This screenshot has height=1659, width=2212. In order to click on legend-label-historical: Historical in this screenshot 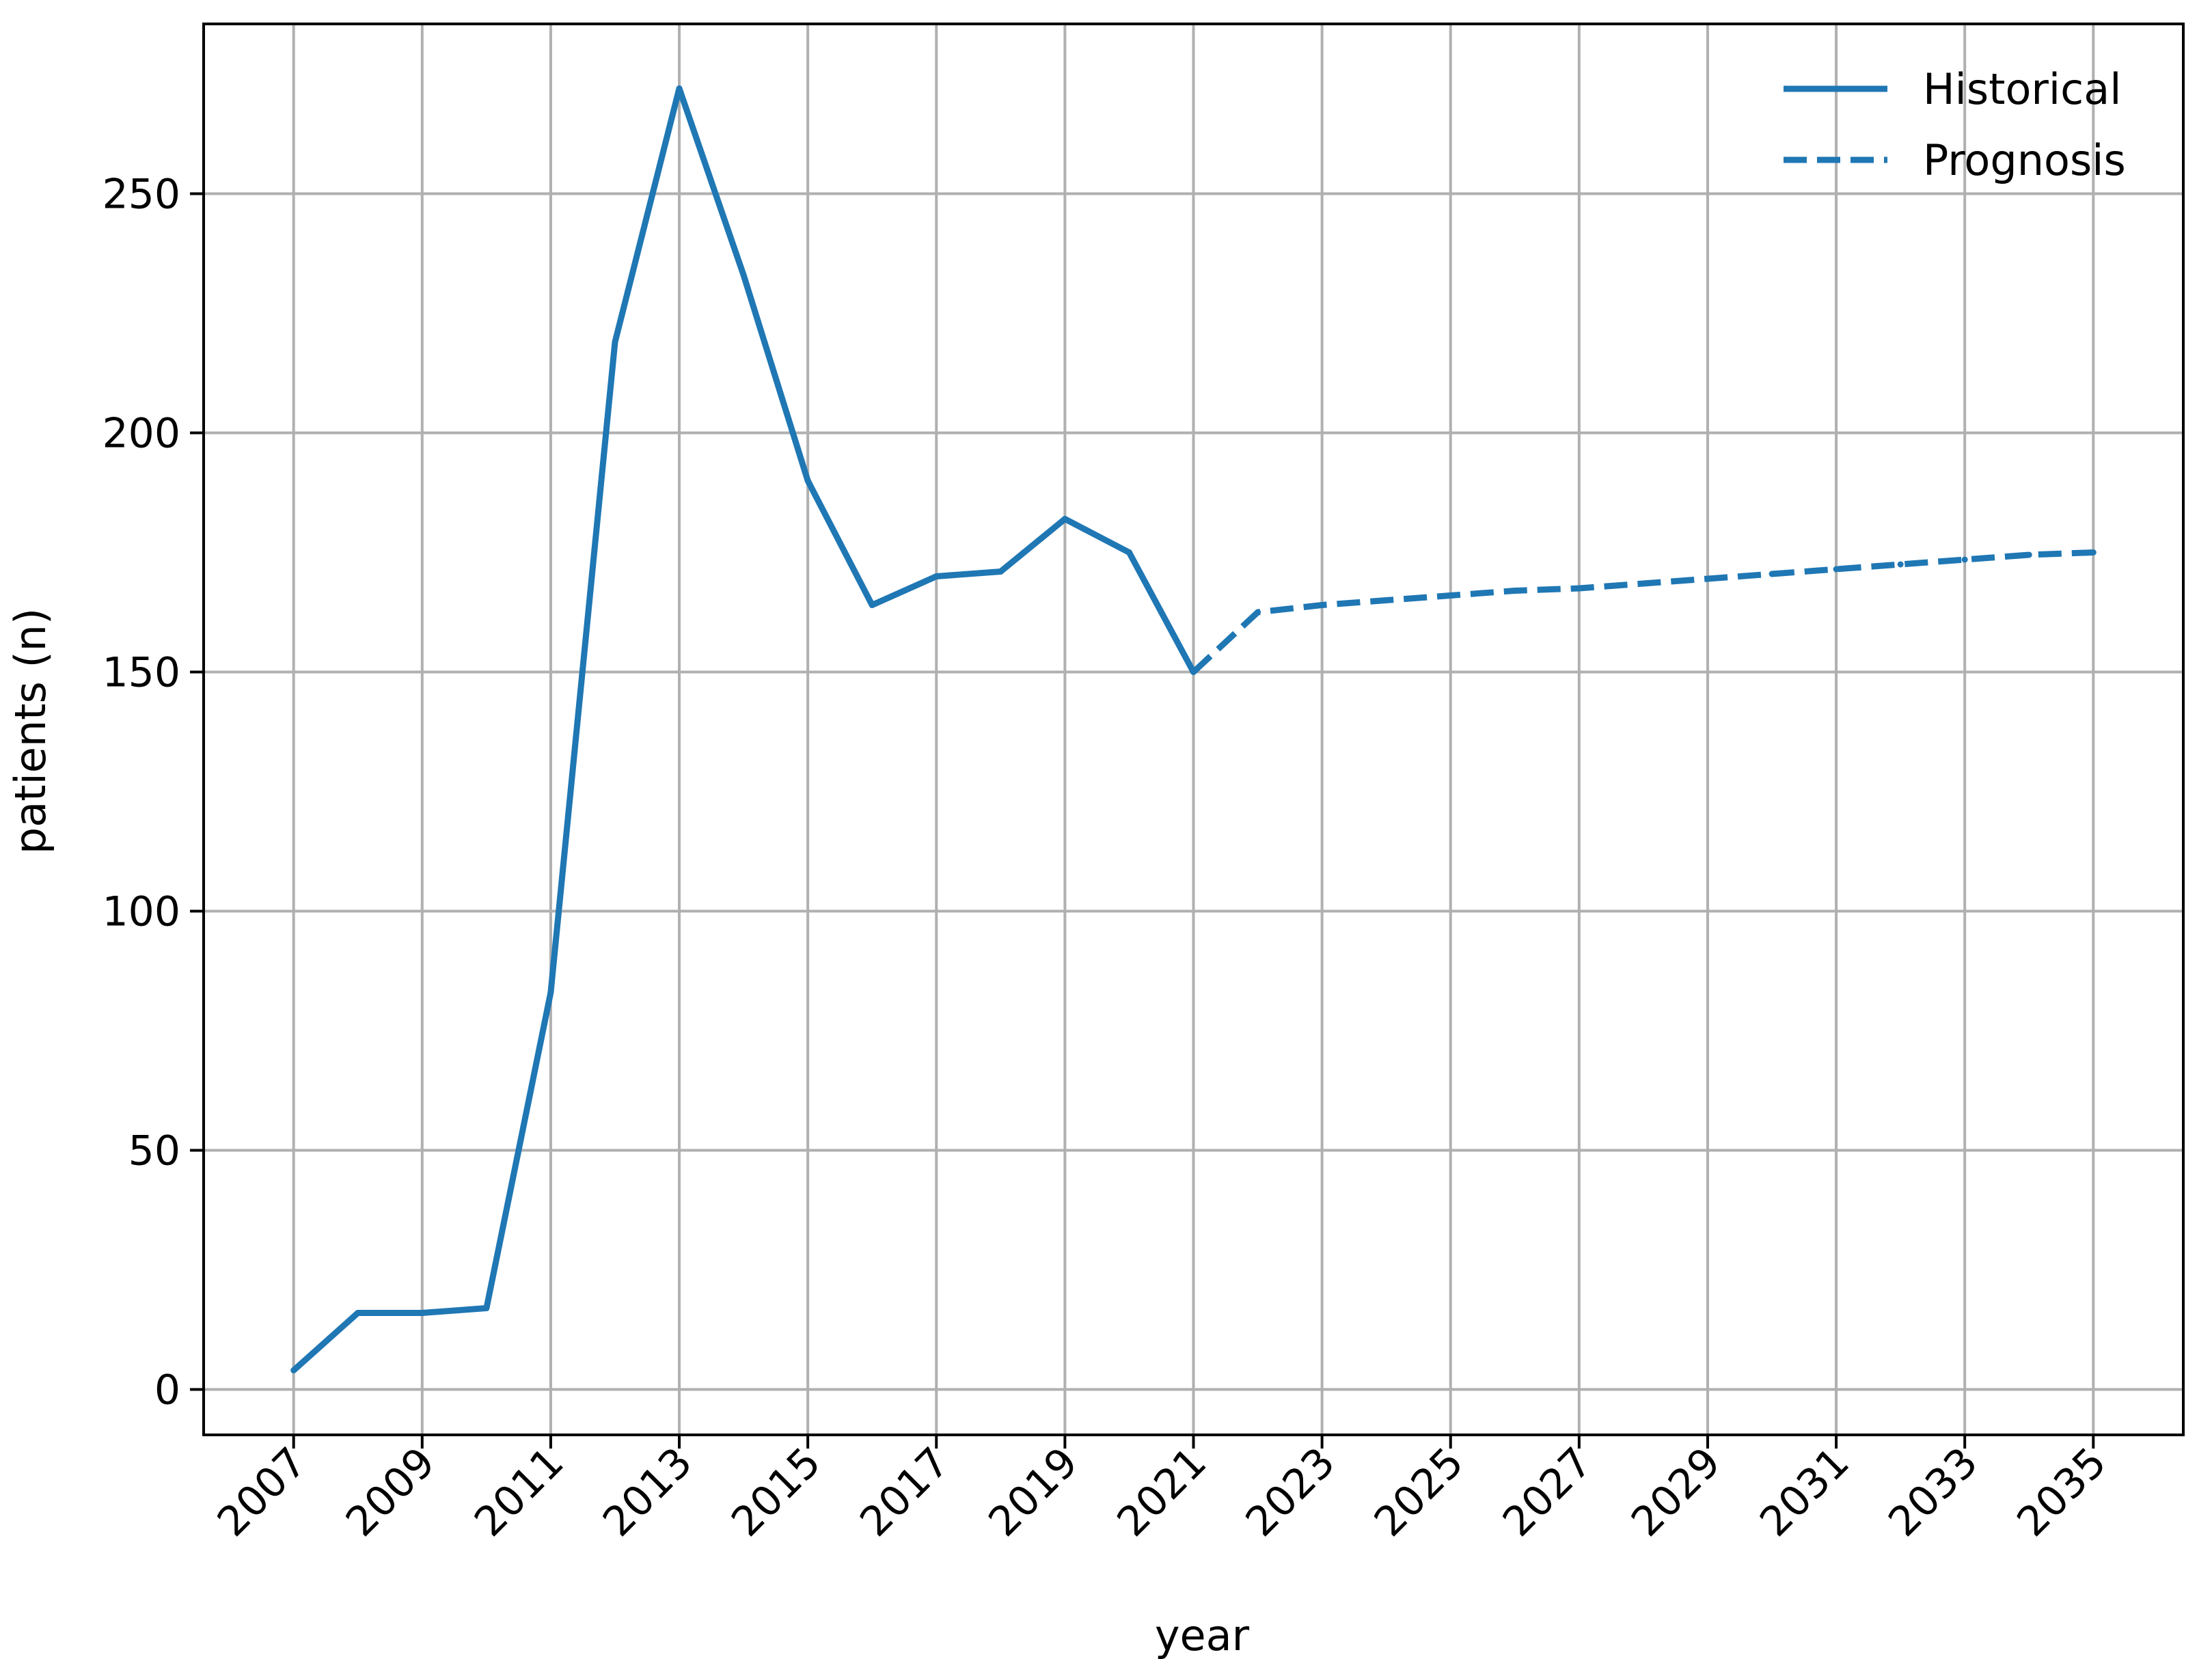, I will do `click(2022, 89)`.